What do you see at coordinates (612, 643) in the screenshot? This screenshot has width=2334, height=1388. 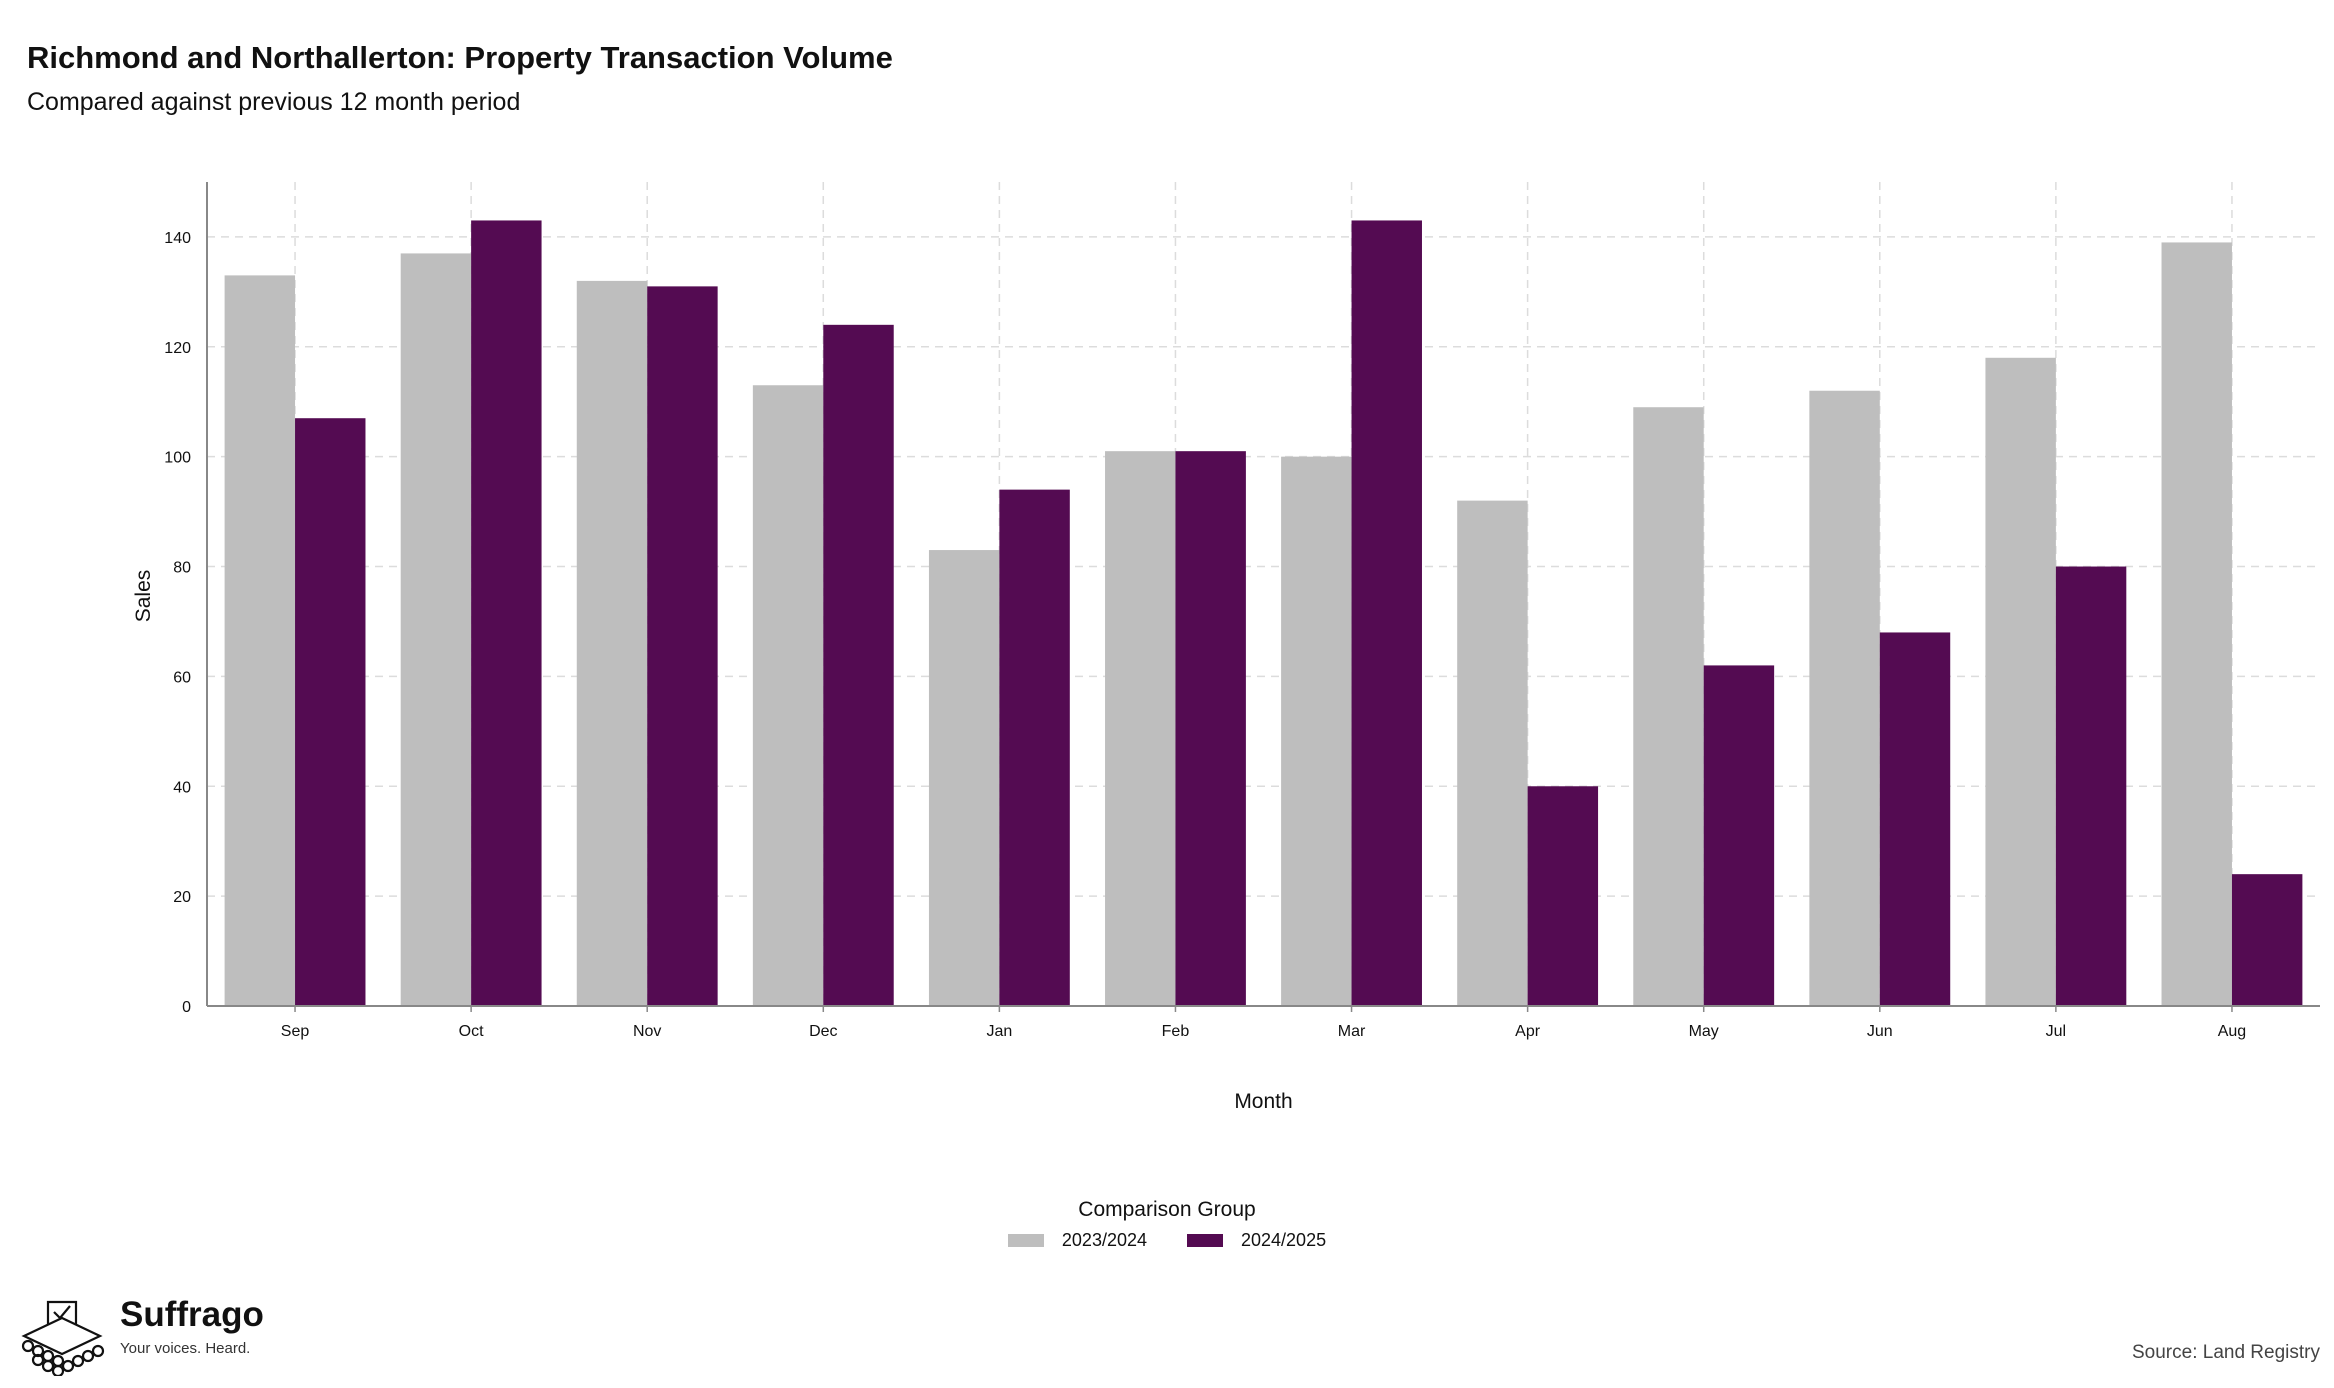 I see `bar-2023-2024-nov` at bounding box center [612, 643].